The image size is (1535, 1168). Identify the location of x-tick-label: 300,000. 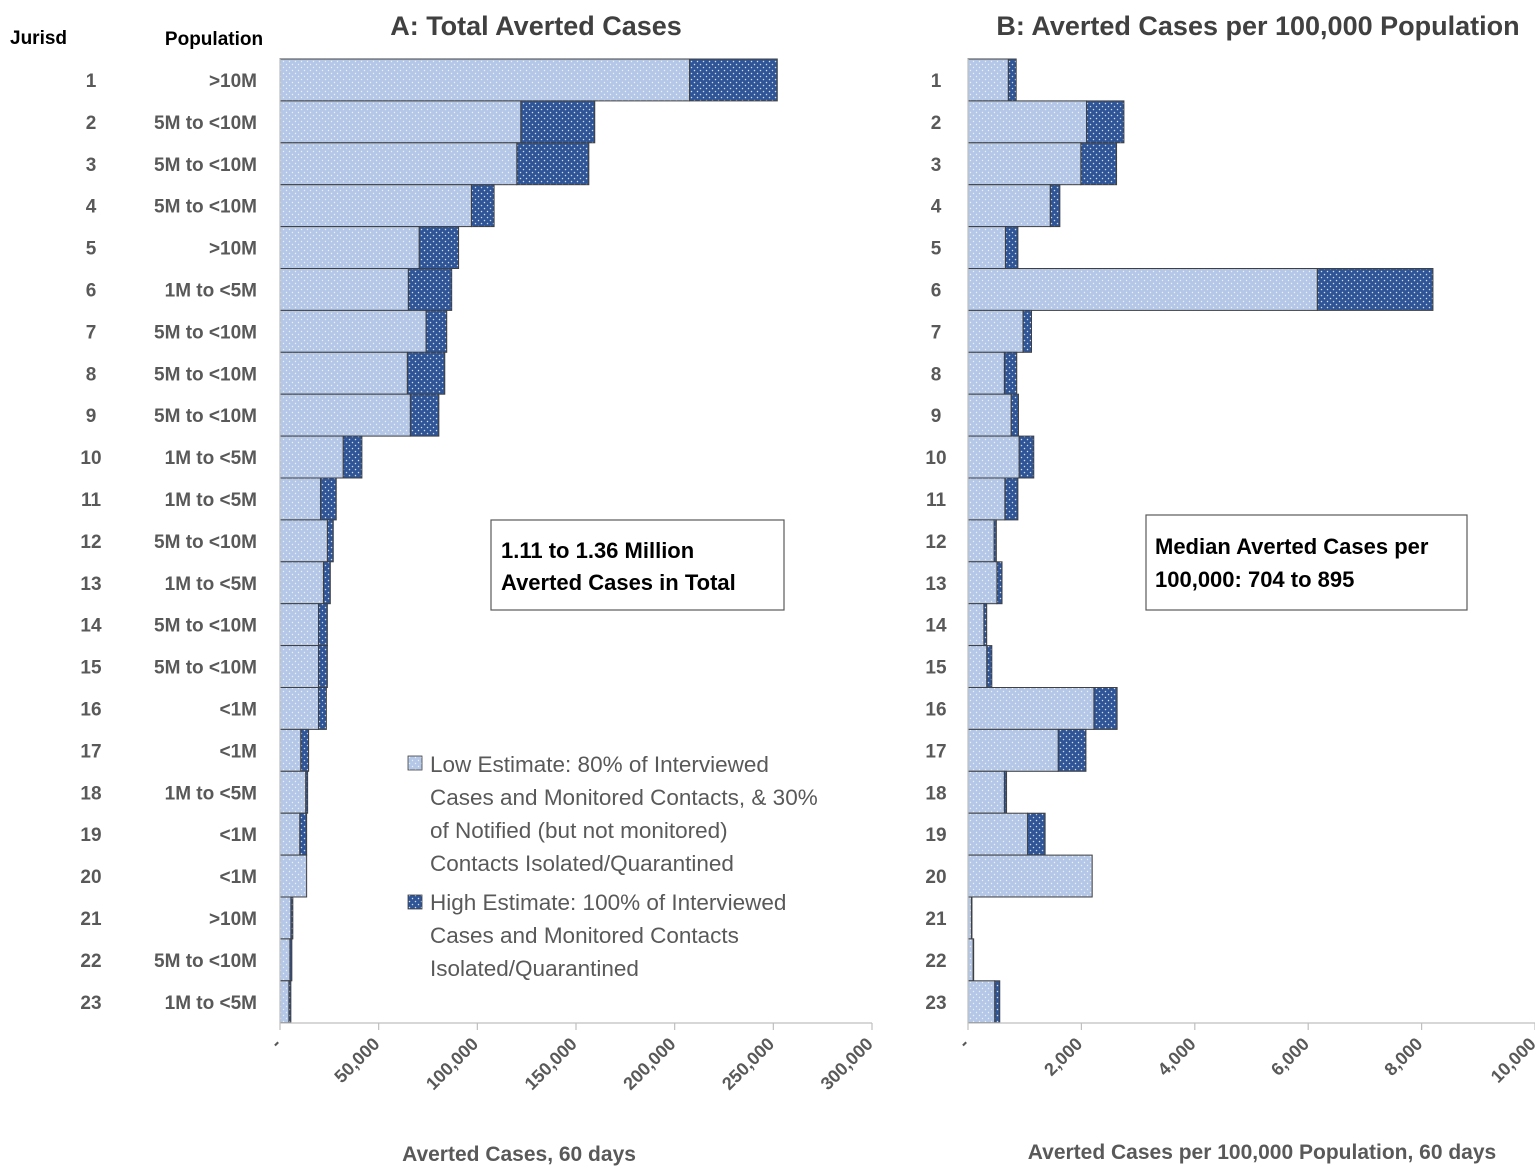
(847, 1064).